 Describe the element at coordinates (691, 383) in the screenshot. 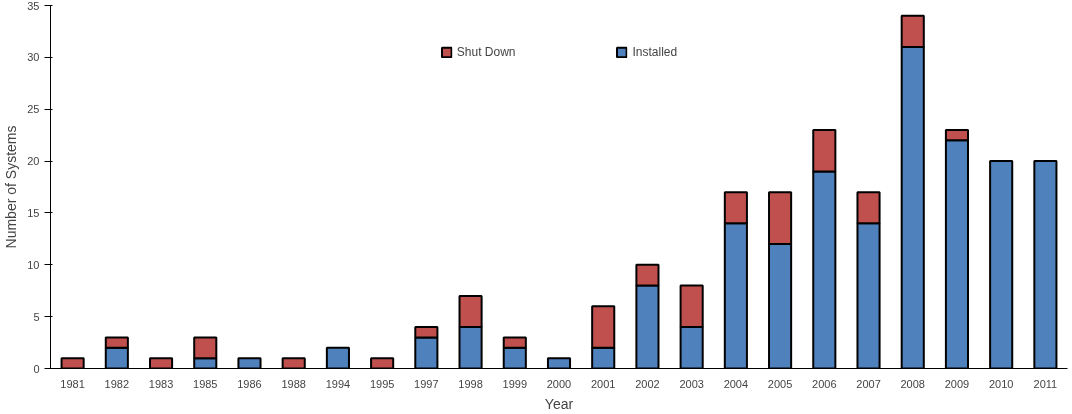

I see `x-tick-label: 2003` at that location.